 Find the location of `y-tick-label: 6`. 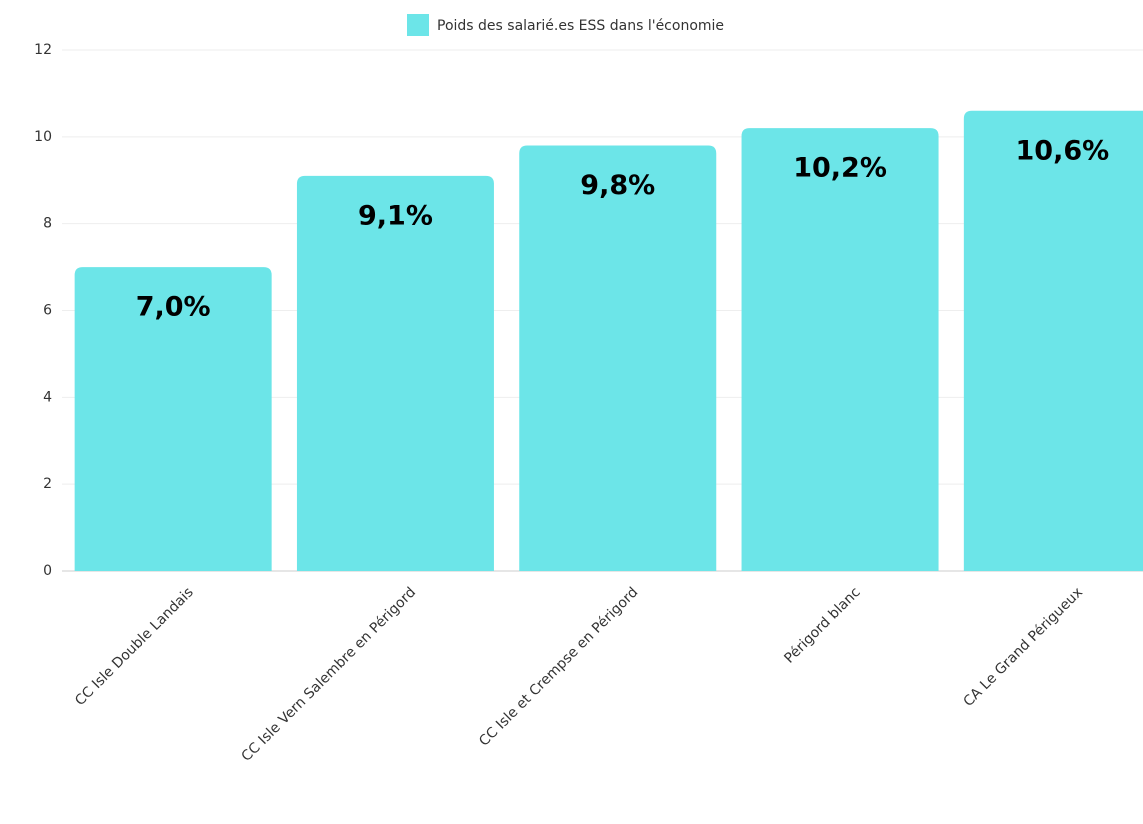

y-tick-label: 6 is located at coordinates (47, 311).